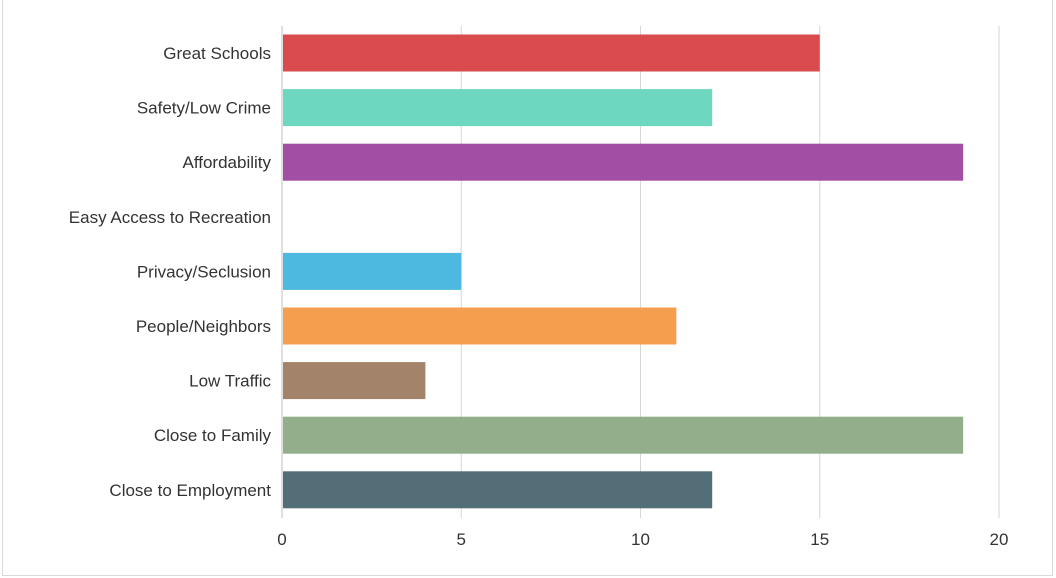  Describe the element at coordinates (217, 53) in the screenshot. I see `category-label: Great Schools` at that location.